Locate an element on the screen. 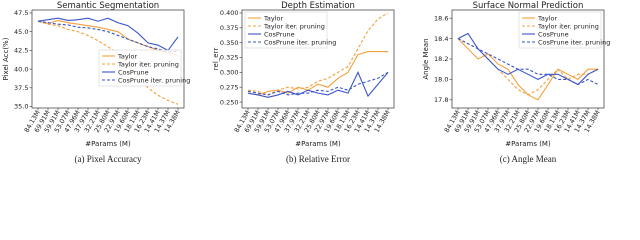 This screenshot has width=640, height=240. y-tick-label: 37.5 is located at coordinates (21, 88).